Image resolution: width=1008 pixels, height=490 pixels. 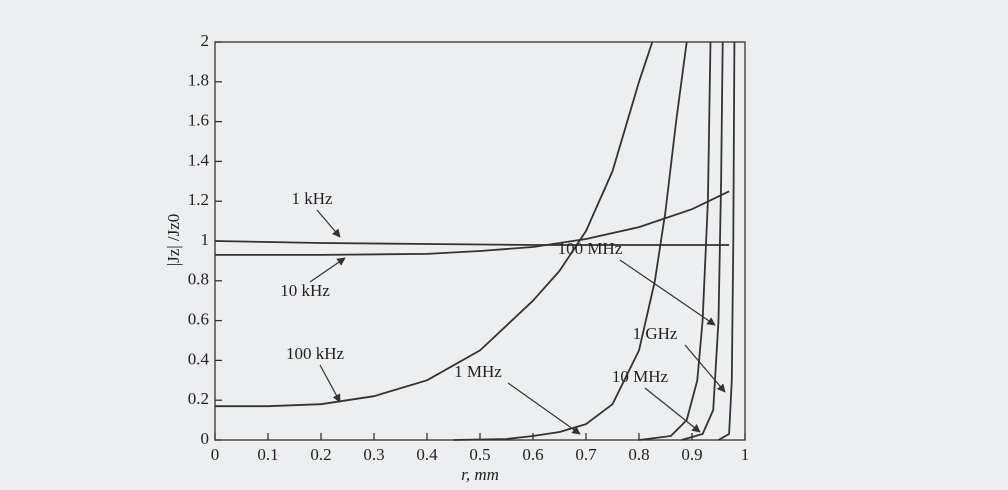 I want to click on x-tick-label: 0.1, so click(x=267, y=454).